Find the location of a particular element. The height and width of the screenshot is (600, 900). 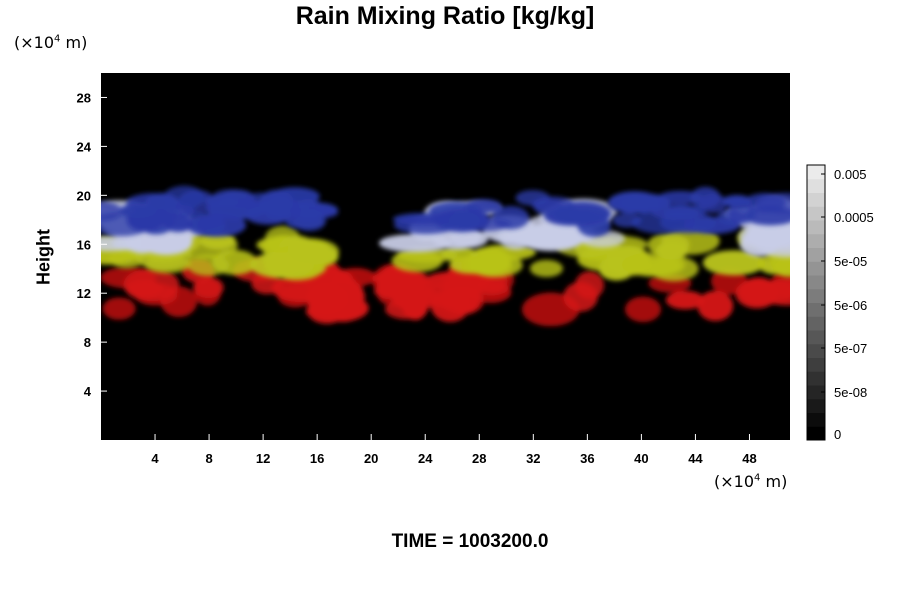

colorbar-label: 0.005 is located at coordinates (850, 174).